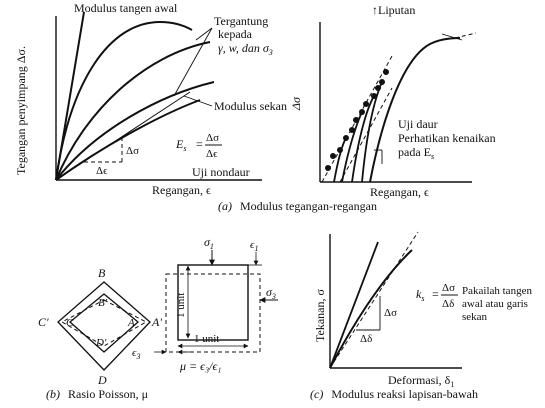  I want to click on c-y-axis-label: Tekanan, σ, so click(320, 315).